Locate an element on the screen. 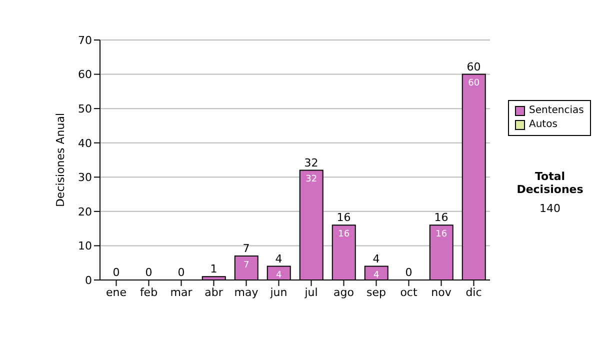  y-tick-label: 10 is located at coordinates (85, 246).